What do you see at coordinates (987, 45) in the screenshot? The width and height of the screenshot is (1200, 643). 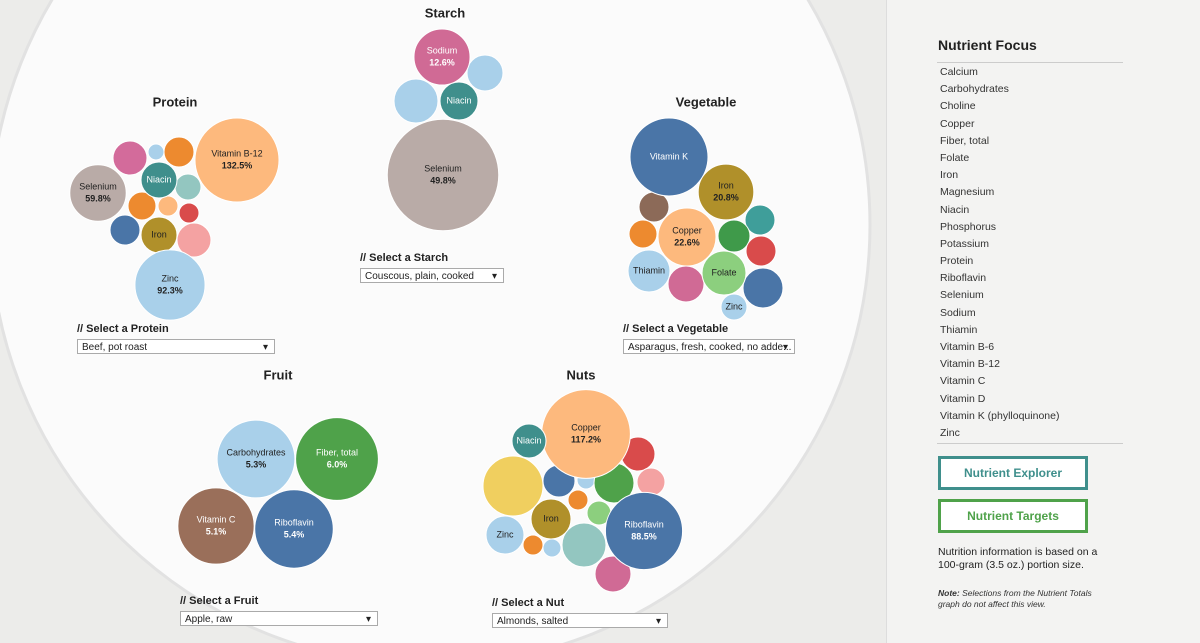 I see `sidebar-title: Nutrient Focus` at bounding box center [987, 45].